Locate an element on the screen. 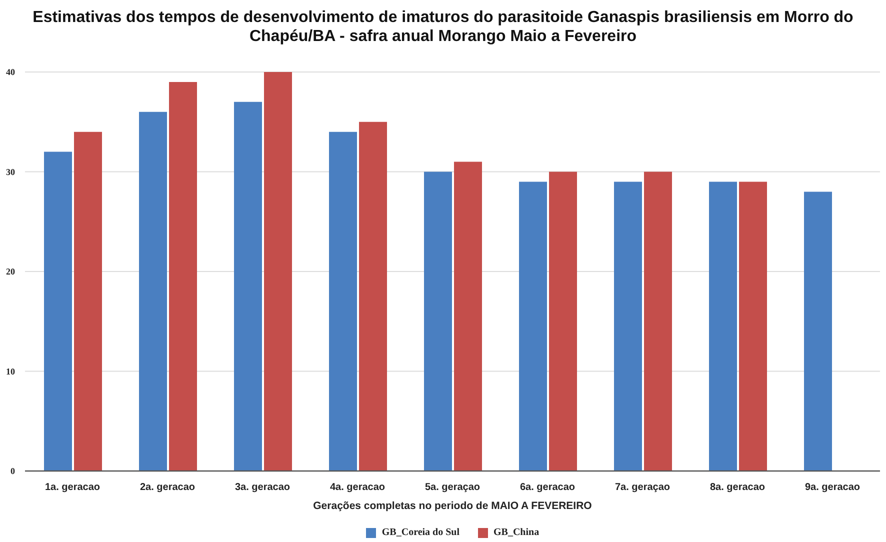 The height and width of the screenshot is (542, 886). y-tick-label: 40 is located at coordinates (11, 72).